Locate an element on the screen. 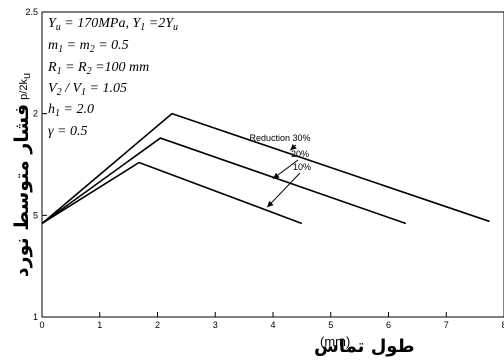  x-axis-label-unit: (mm) is located at coordinates (335, 341).